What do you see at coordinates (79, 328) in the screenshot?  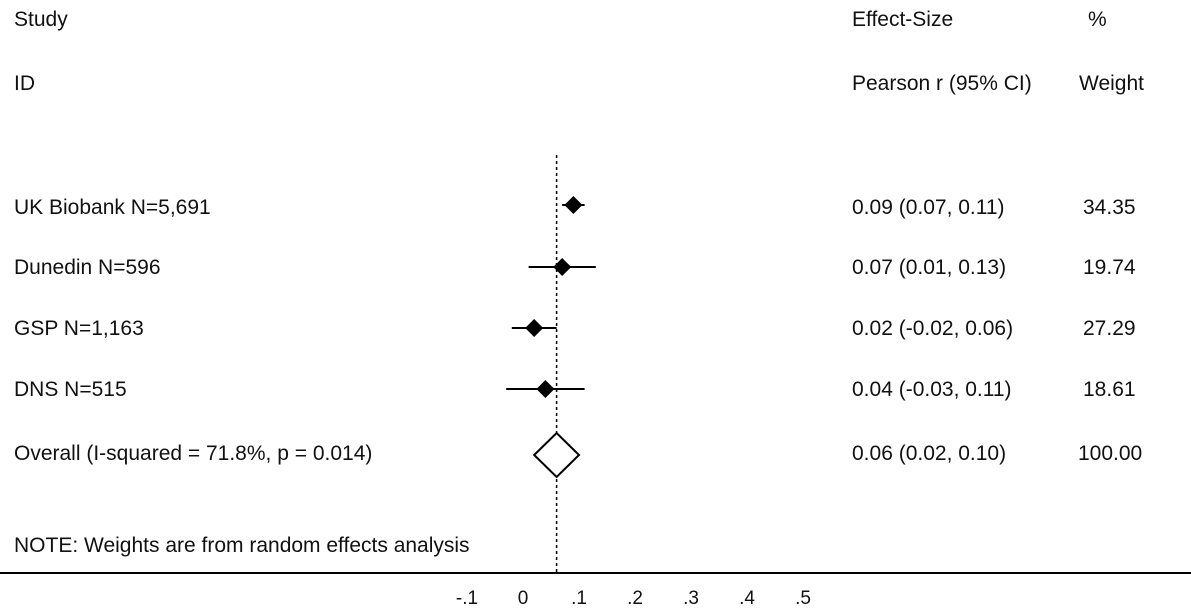 I see `study-label: GSP N=1,163` at bounding box center [79, 328].